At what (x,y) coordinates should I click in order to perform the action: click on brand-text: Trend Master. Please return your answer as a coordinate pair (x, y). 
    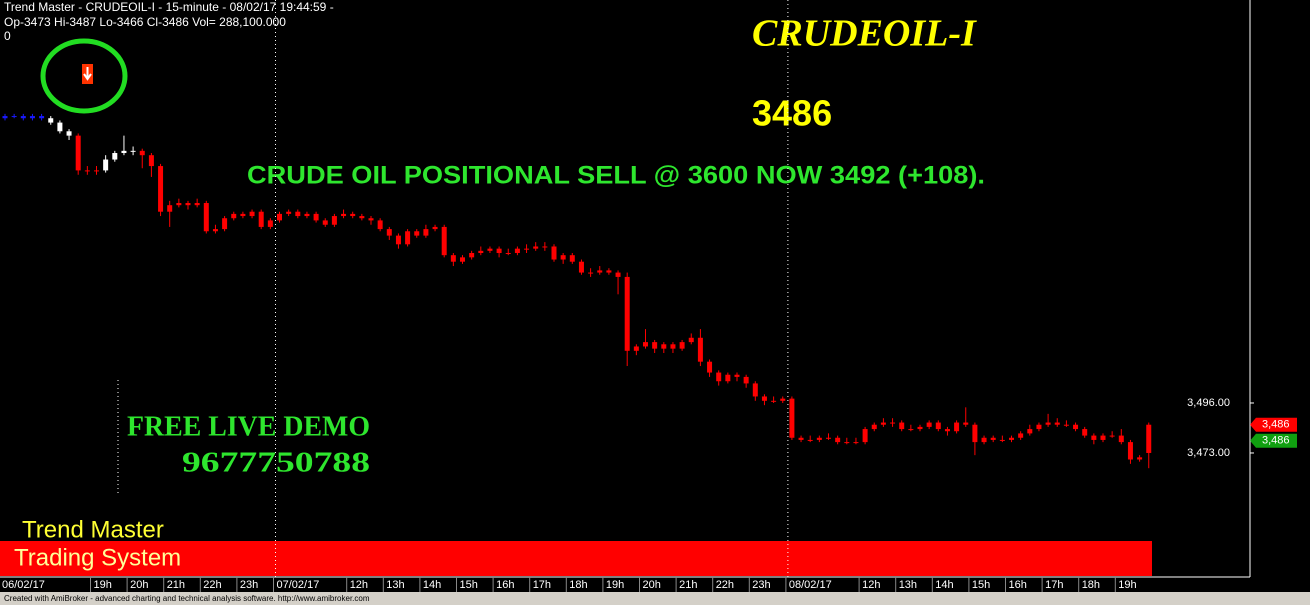
    Looking at the image, I should click on (93, 529).